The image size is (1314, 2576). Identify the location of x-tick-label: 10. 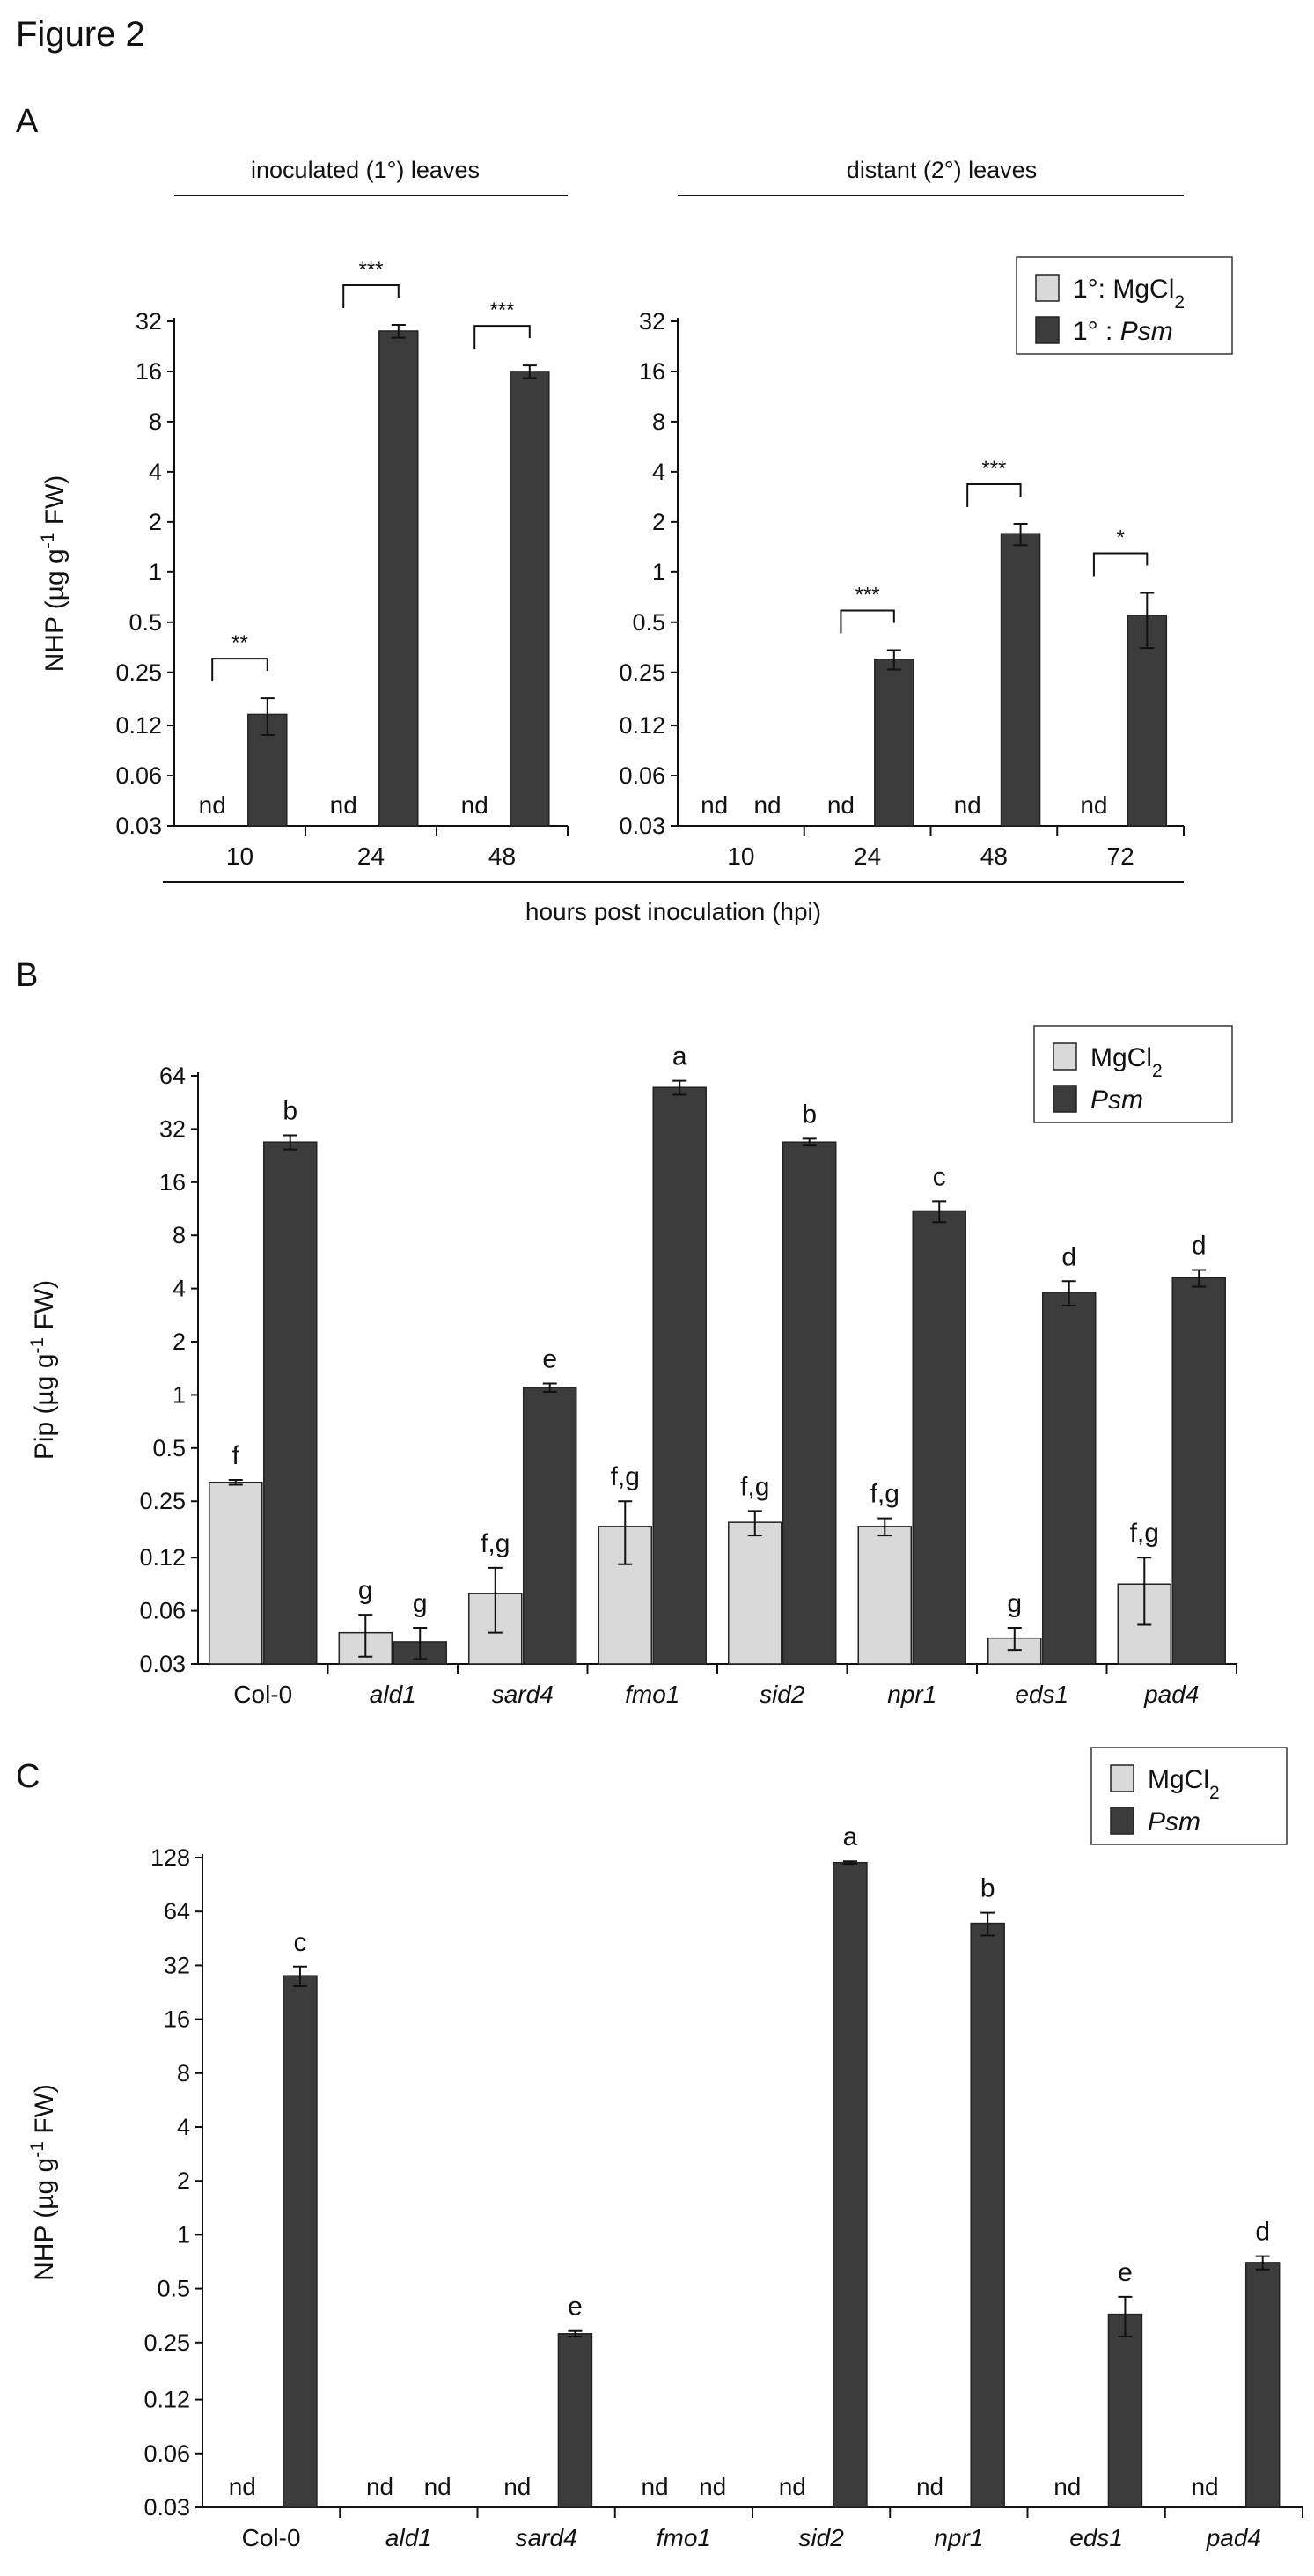
(240, 857).